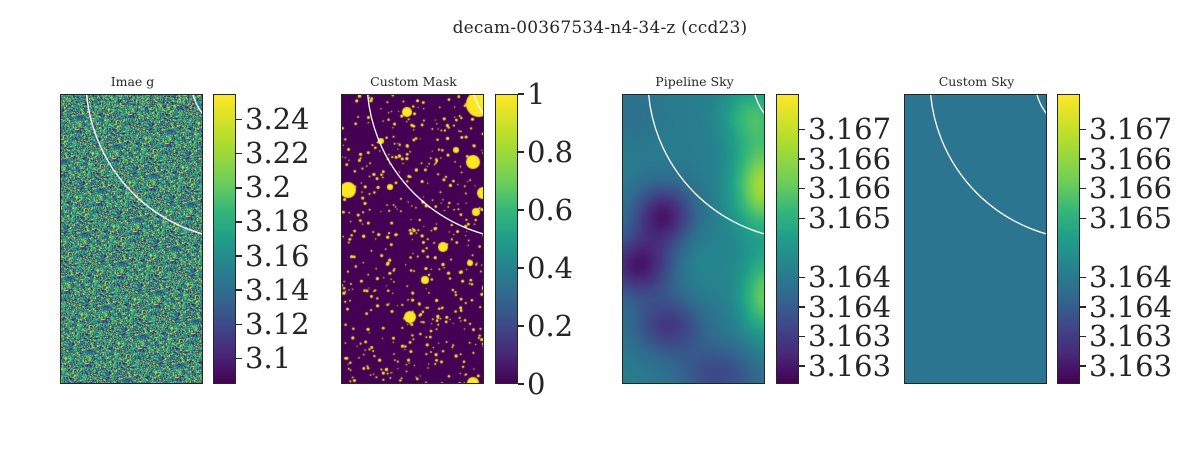  I want to click on panel-title-mask: Custom Mask, so click(413, 81).